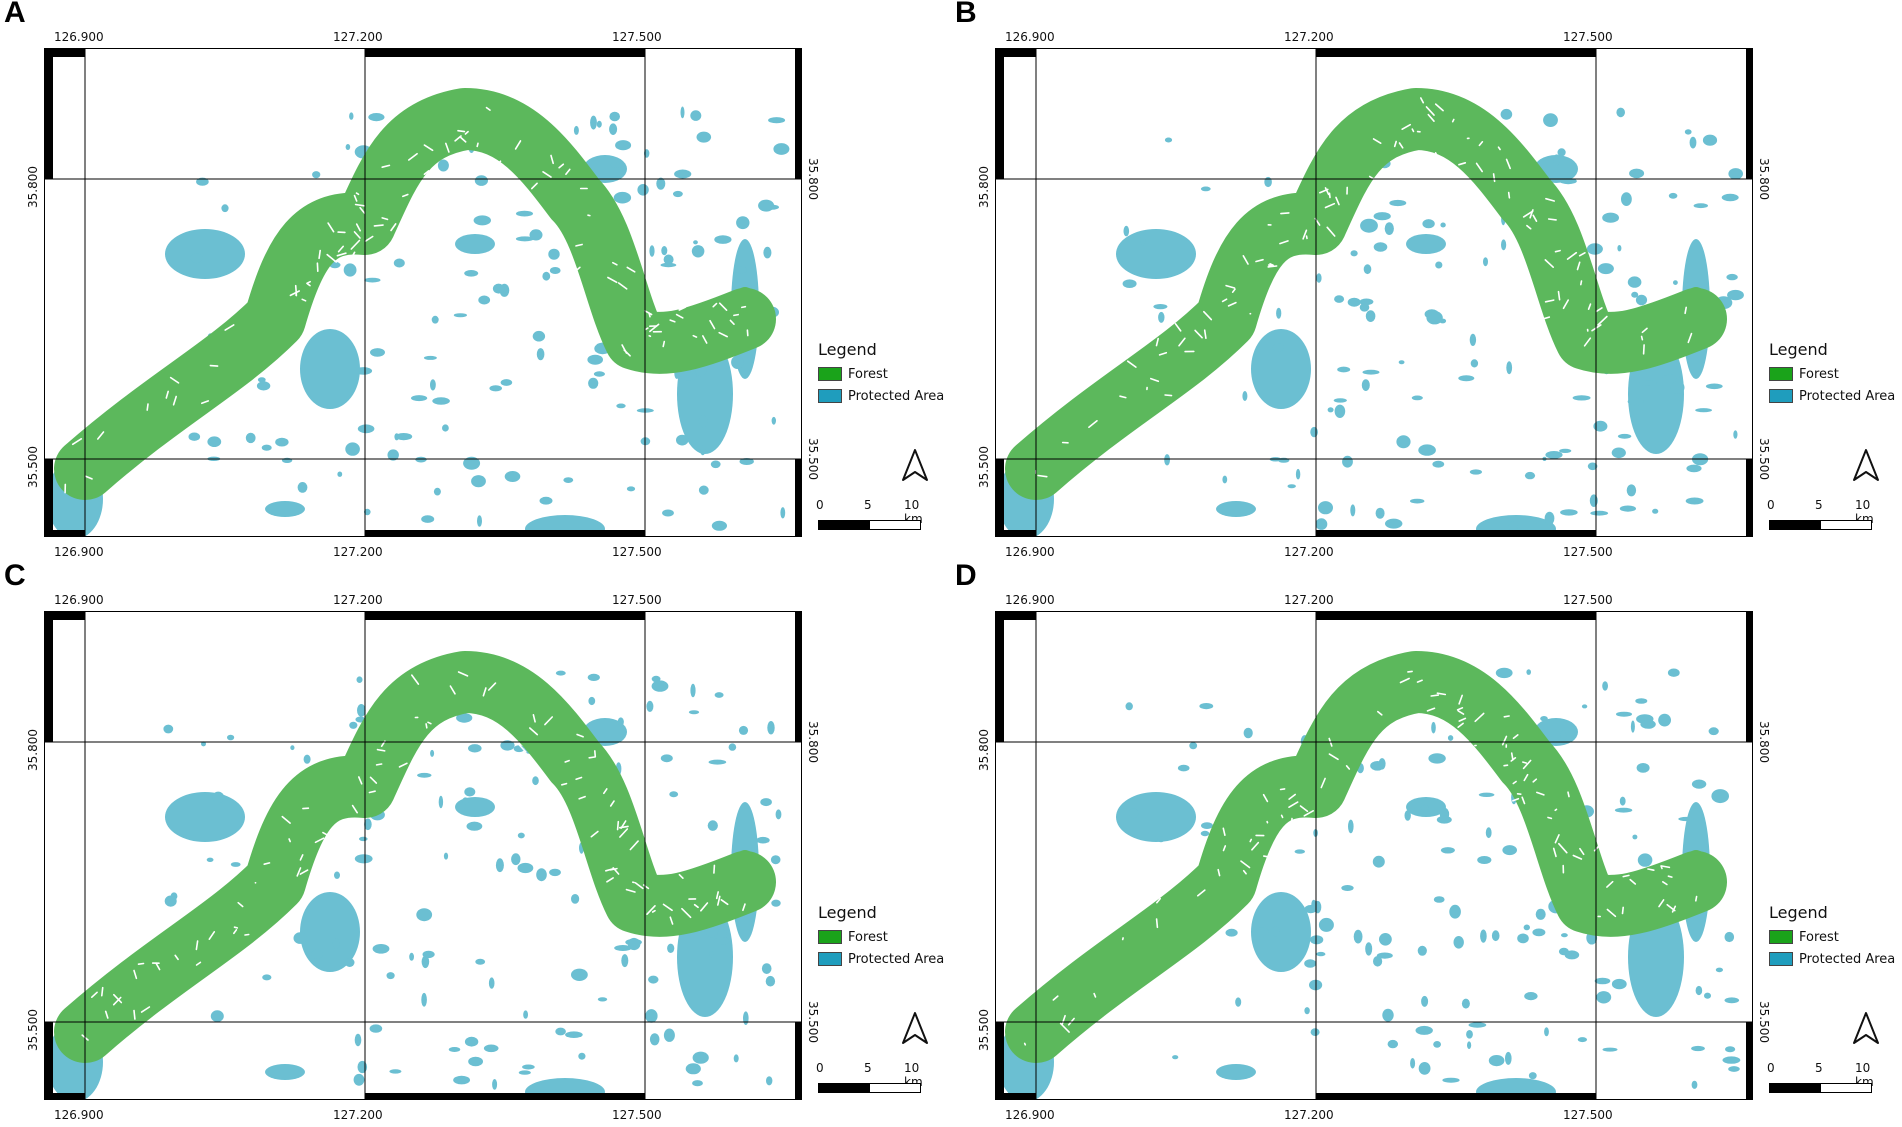 This screenshot has height=1127, width=1902. What do you see at coordinates (15, 14) in the screenshot?
I see `panel-label: A` at bounding box center [15, 14].